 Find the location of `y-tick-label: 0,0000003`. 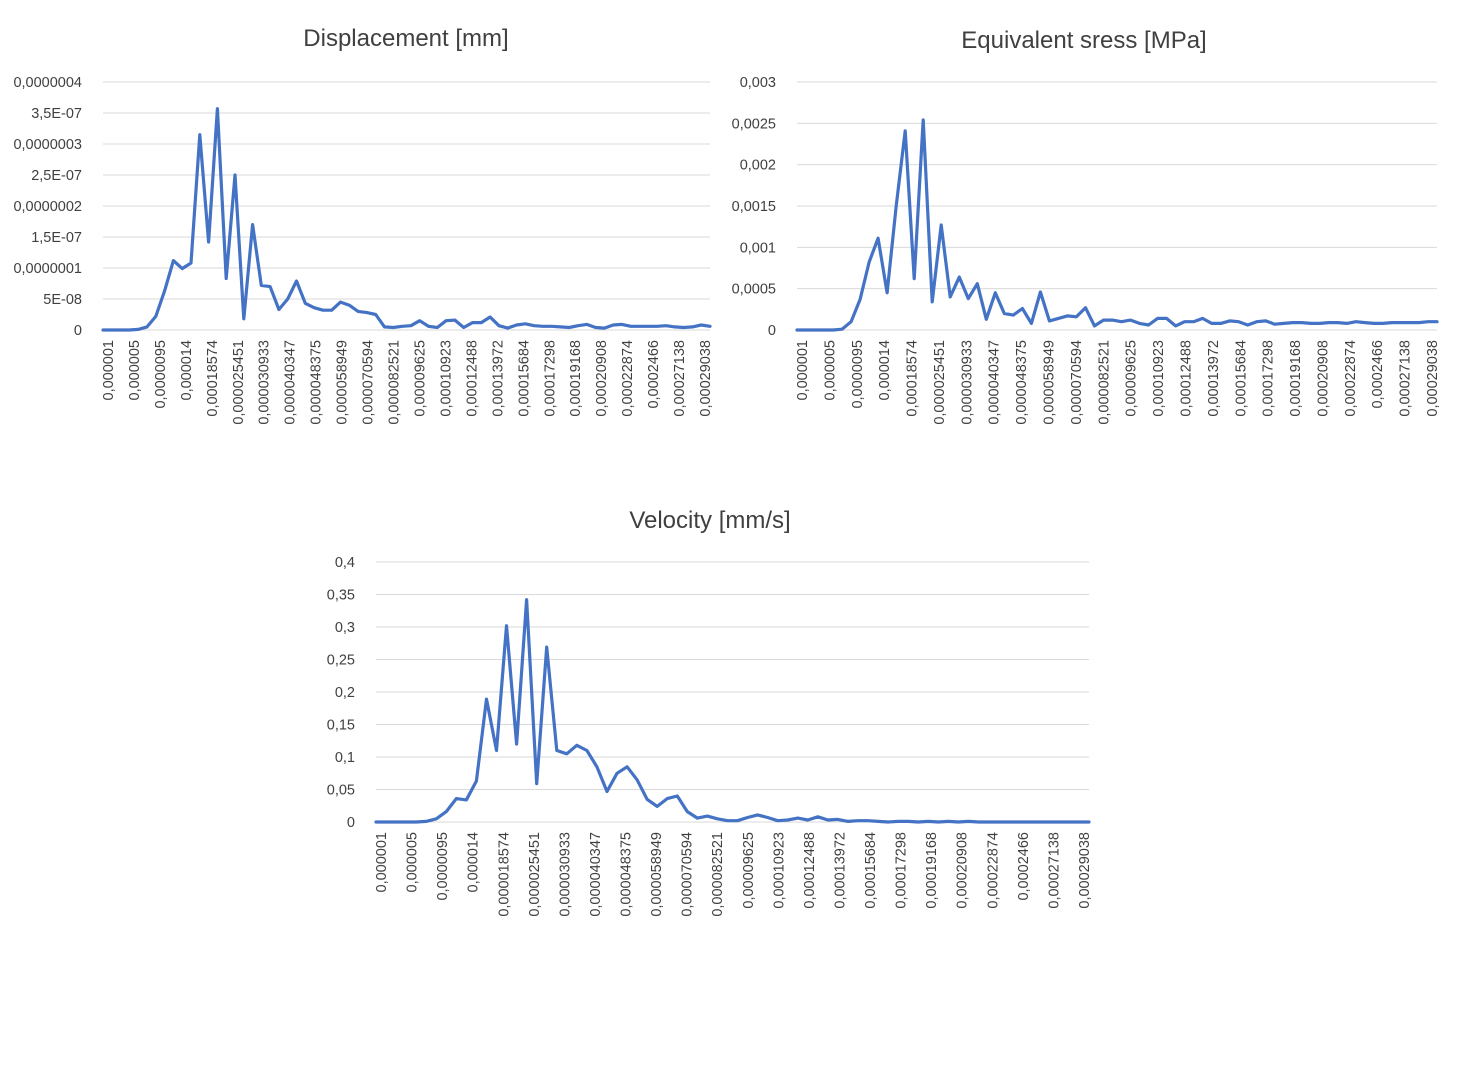

y-tick-label: 0,0000003 is located at coordinates (47, 145).